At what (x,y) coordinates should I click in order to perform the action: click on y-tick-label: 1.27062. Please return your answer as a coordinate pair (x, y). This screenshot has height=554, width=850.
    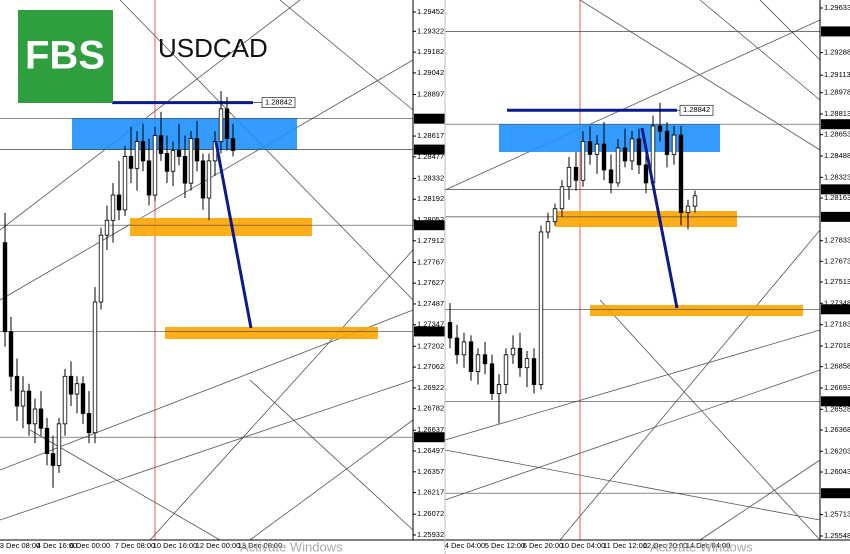
    Looking at the image, I should click on (430, 366).